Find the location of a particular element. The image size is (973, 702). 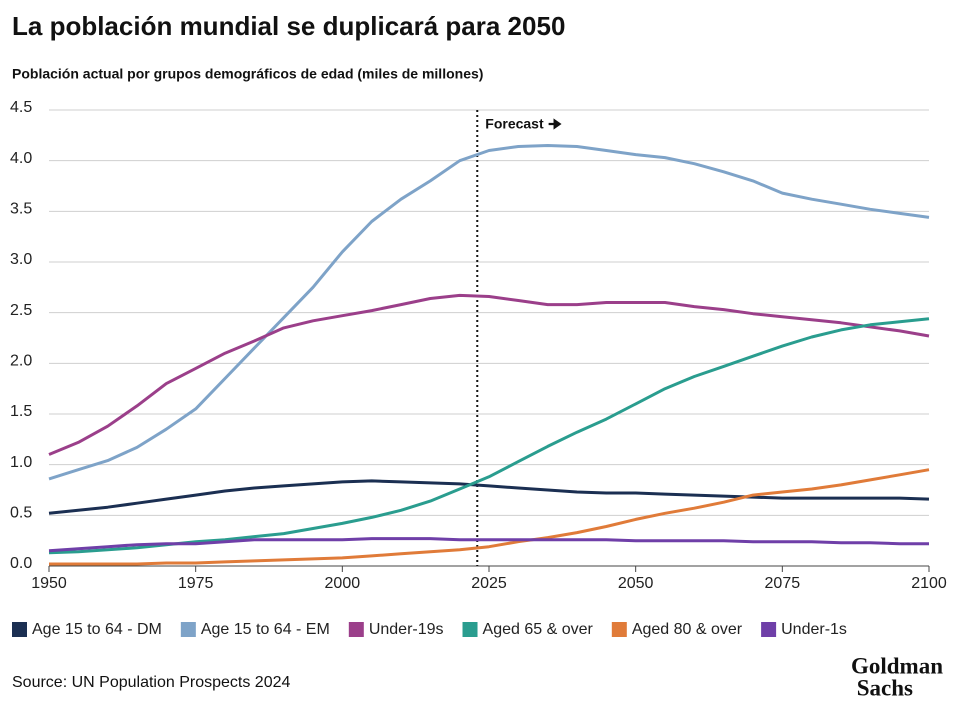

y-tick-label: 4.0 is located at coordinates (21, 158).